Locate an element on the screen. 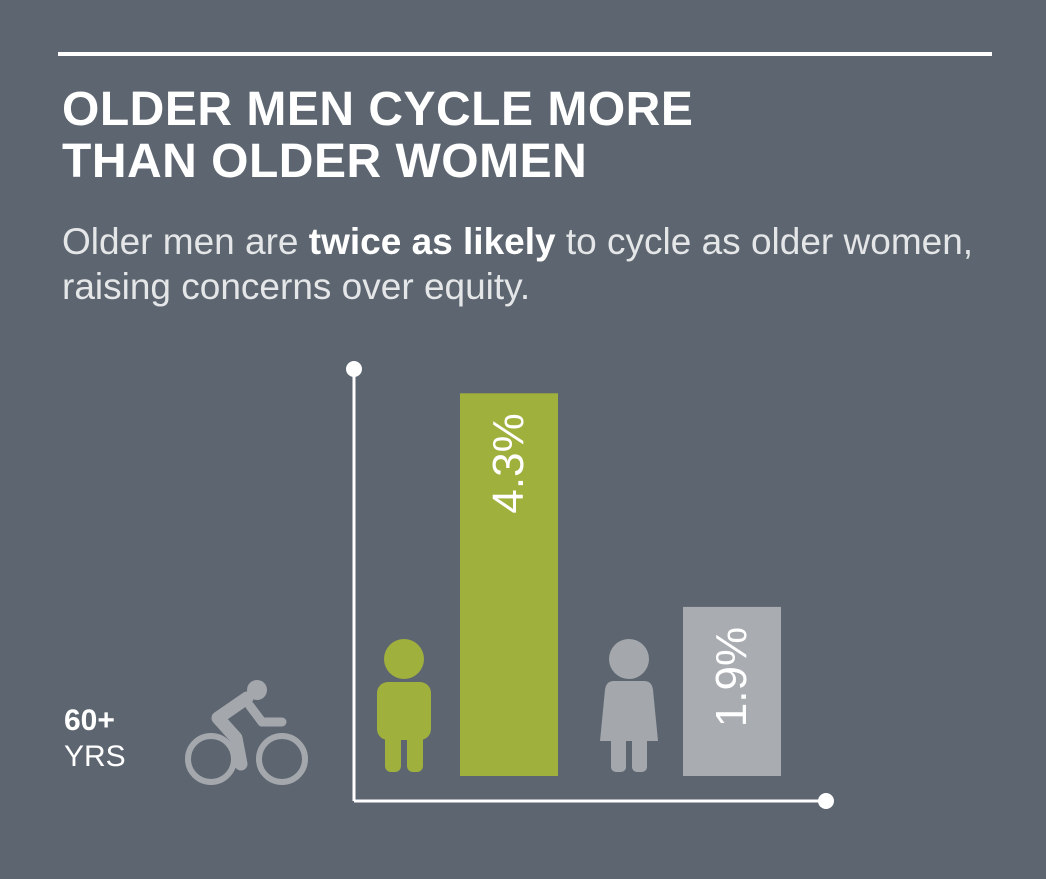 This screenshot has height=879, width=1046. title-line-2: THAN OLDER WOMEN is located at coordinates (325, 161).